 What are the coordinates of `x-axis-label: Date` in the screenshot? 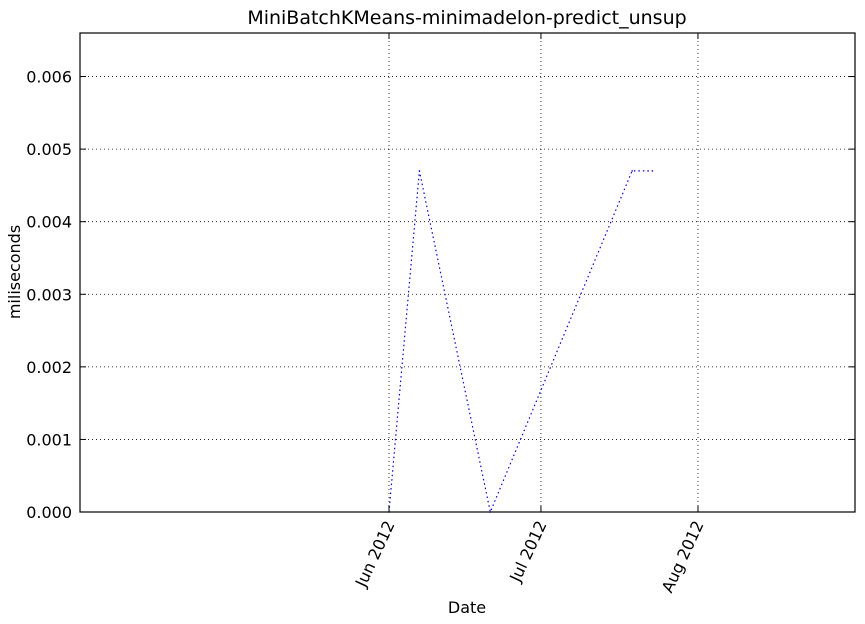 It's located at (467, 607).